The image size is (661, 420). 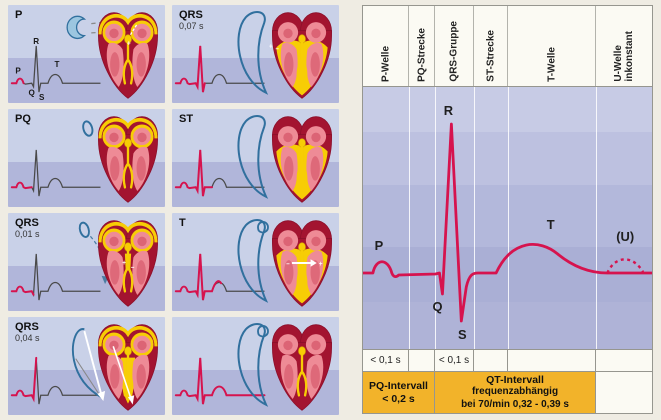 I want to click on segment-column-4: ST-Strecke, so click(x=491, y=46).